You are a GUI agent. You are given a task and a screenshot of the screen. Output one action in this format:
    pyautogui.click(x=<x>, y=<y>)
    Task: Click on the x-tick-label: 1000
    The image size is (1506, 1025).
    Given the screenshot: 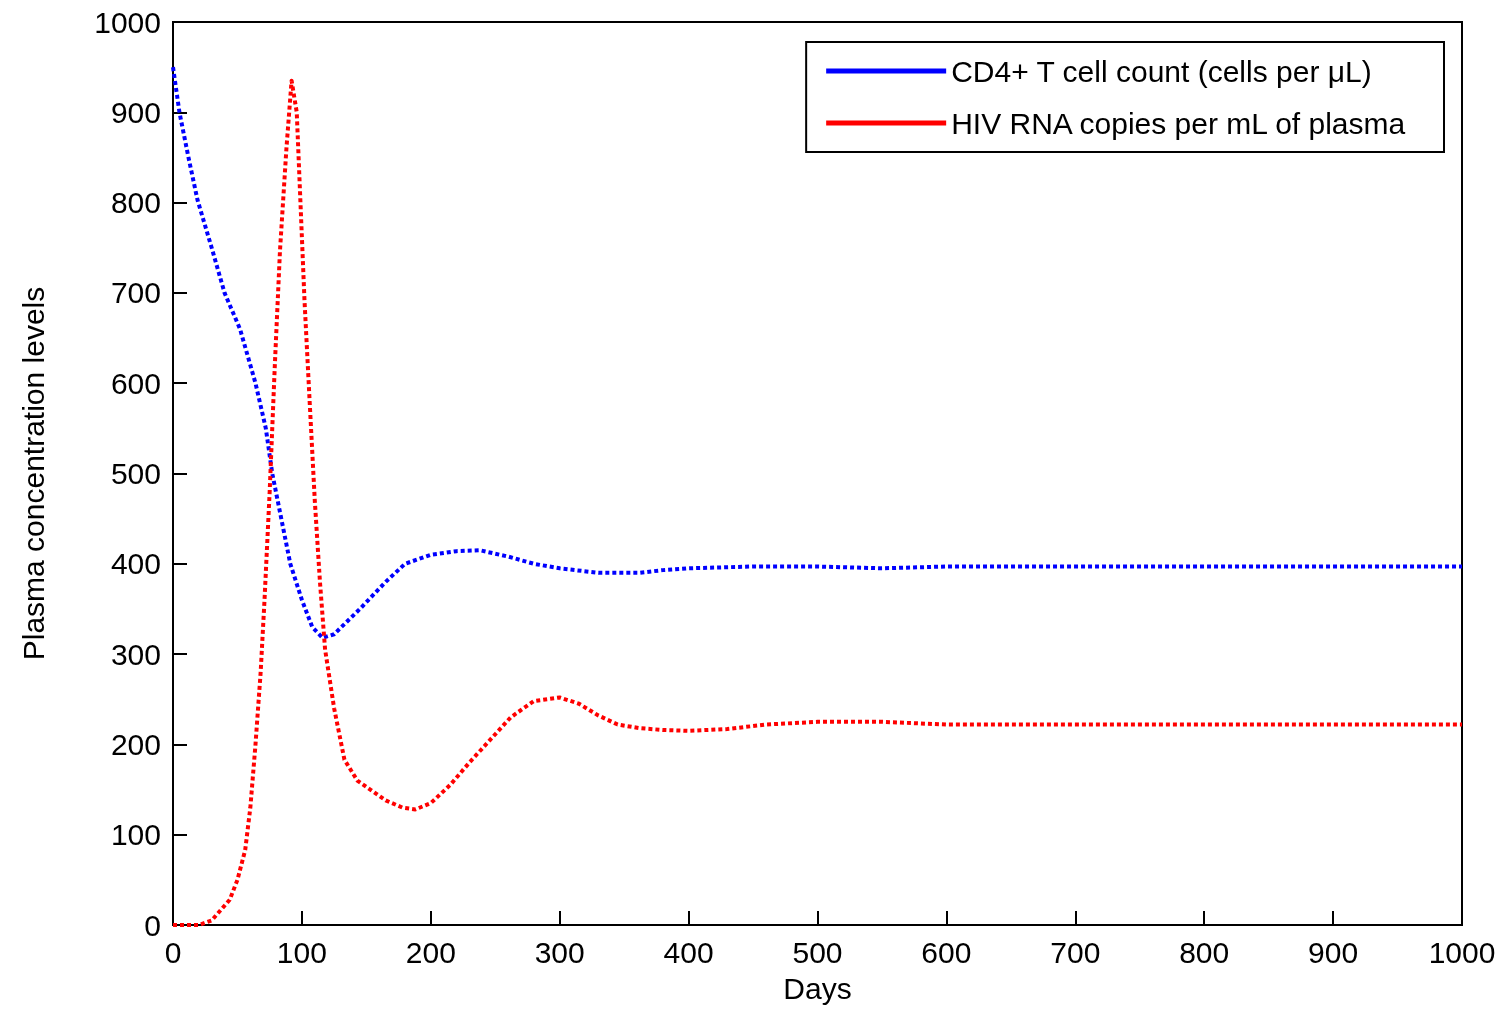 What is the action you would take?
    pyautogui.click(x=1462, y=952)
    